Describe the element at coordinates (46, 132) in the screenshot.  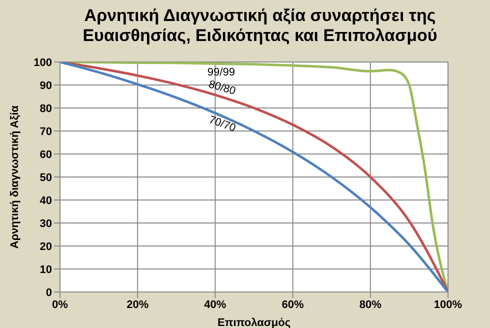
I see `y-tick-label: 70` at that location.